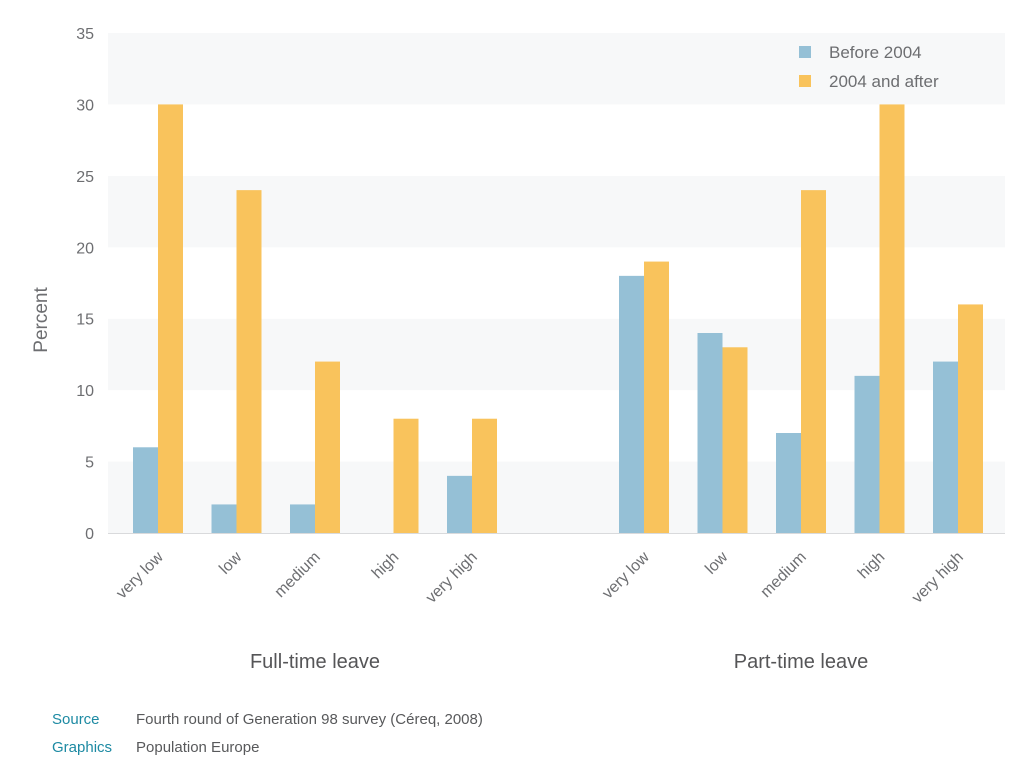 The width and height of the screenshot is (1024, 768). What do you see at coordinates (875, 52) in the screenshot?
I see `legend-label: Before 2004` at bounding box center [875, 52].